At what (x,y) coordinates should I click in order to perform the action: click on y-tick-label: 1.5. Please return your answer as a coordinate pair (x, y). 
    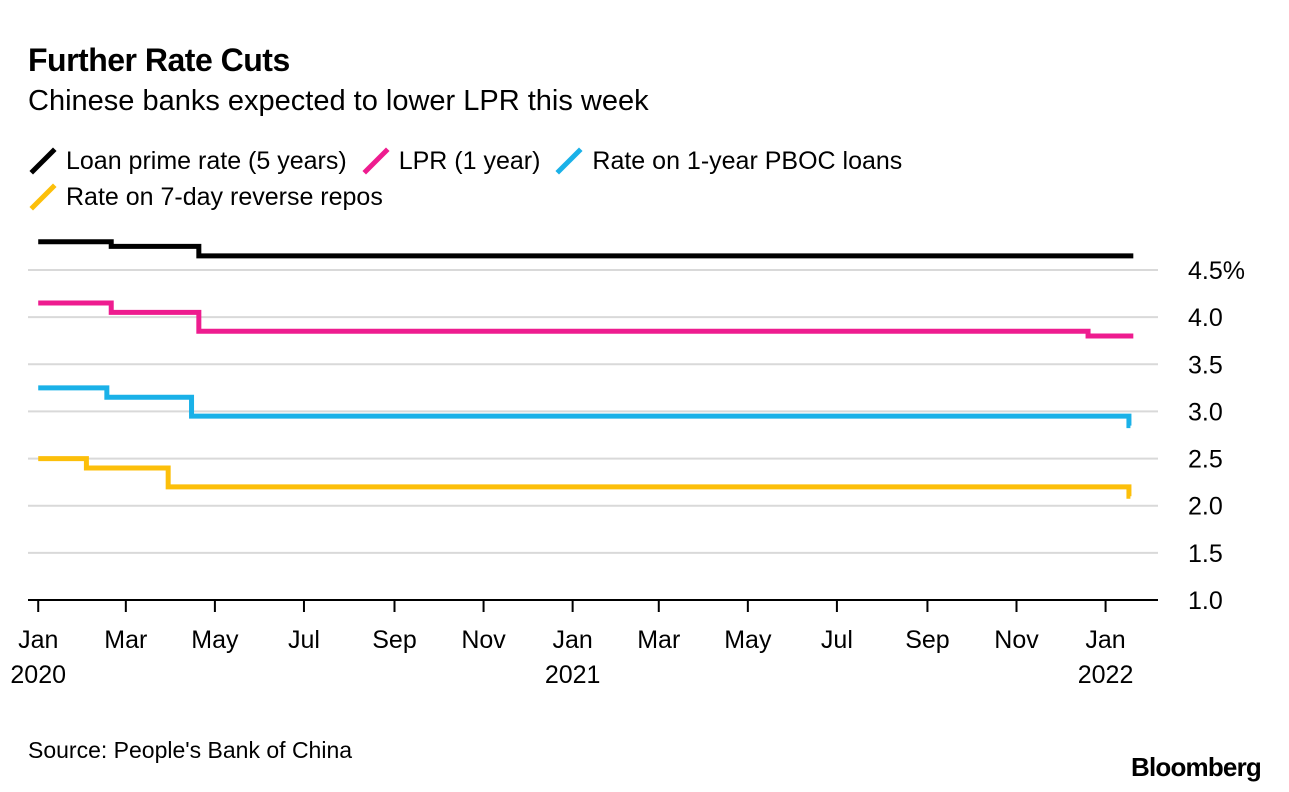
    Looking at the image, I should click on (1205, 554).